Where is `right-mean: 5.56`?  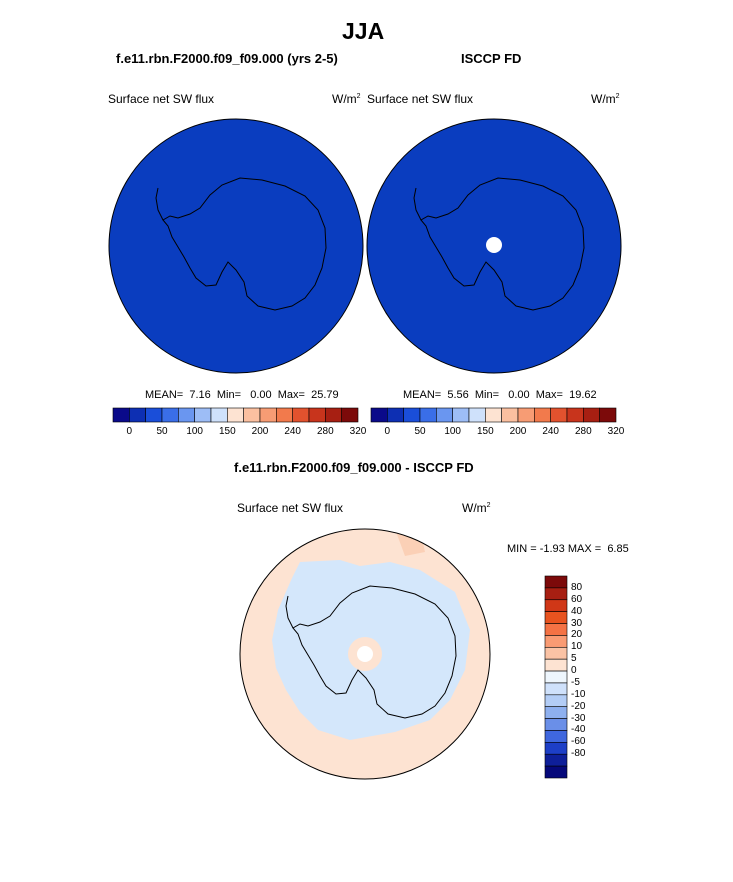
right-mean: 5.56 is located at coordinates (458, 395).